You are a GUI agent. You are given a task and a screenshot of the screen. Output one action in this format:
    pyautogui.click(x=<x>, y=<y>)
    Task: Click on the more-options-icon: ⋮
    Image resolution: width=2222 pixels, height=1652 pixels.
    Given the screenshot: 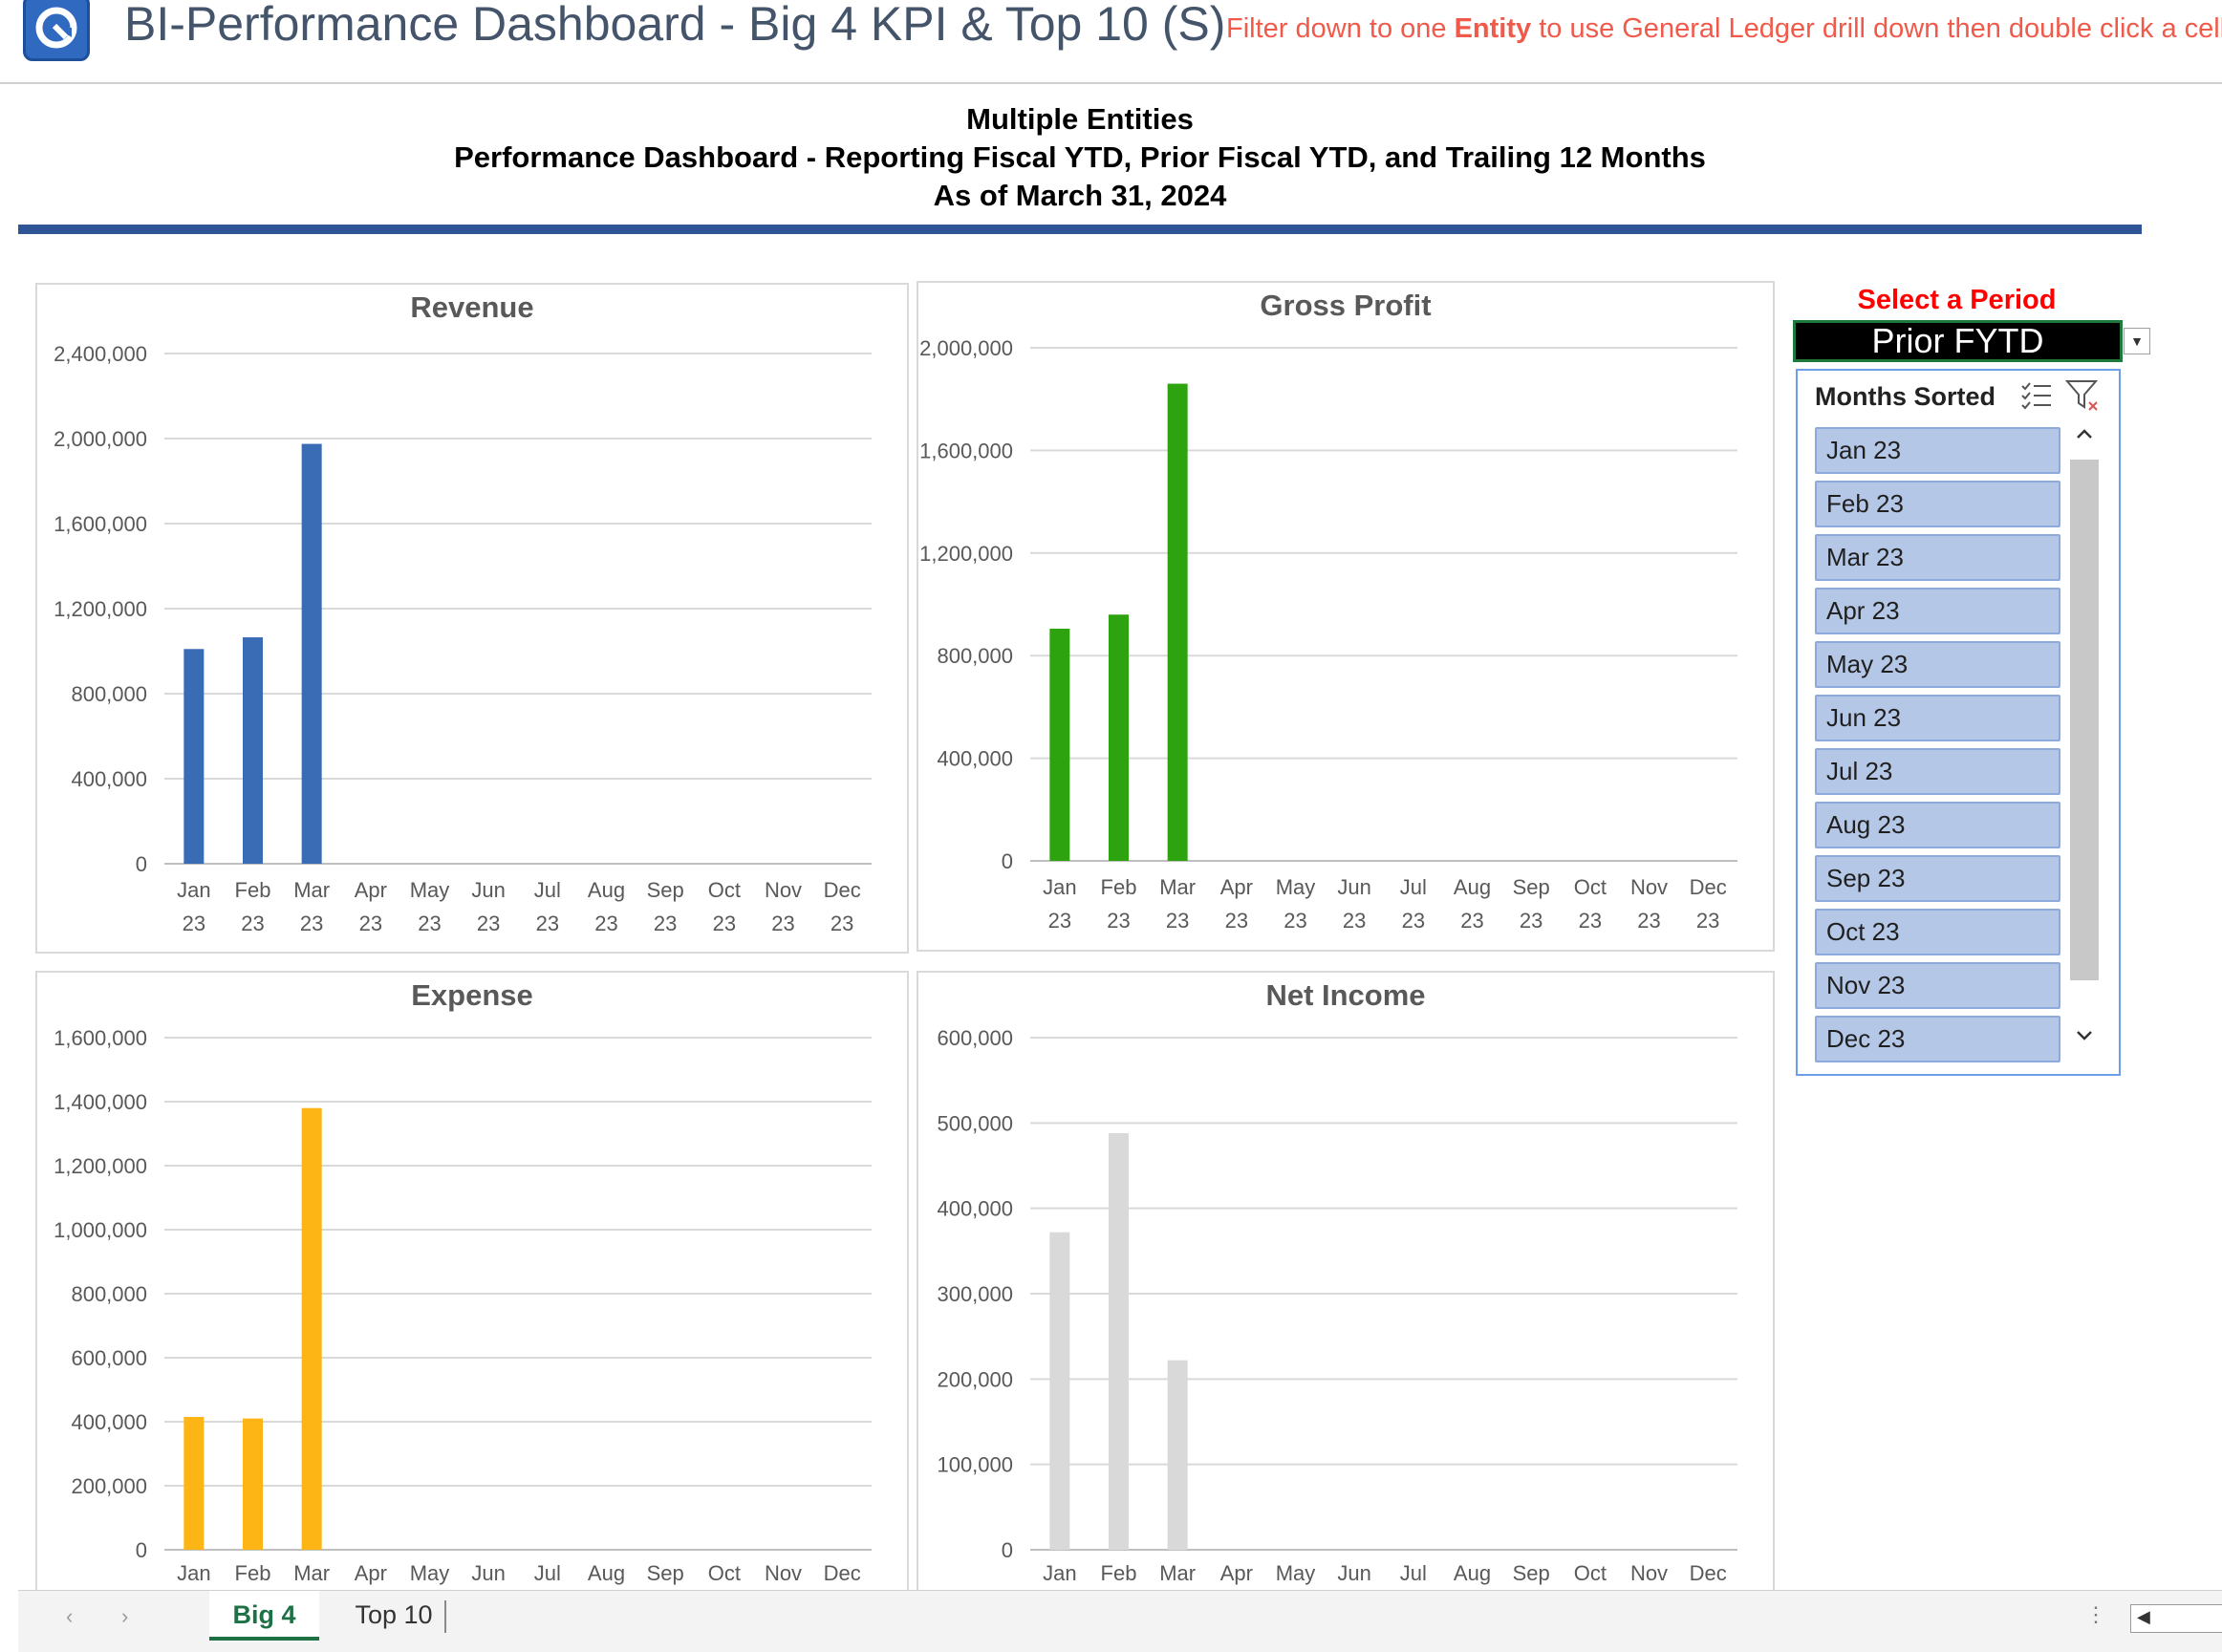 What is the action you would take?
    pyautogui.click(x=2095, y=1614)
    